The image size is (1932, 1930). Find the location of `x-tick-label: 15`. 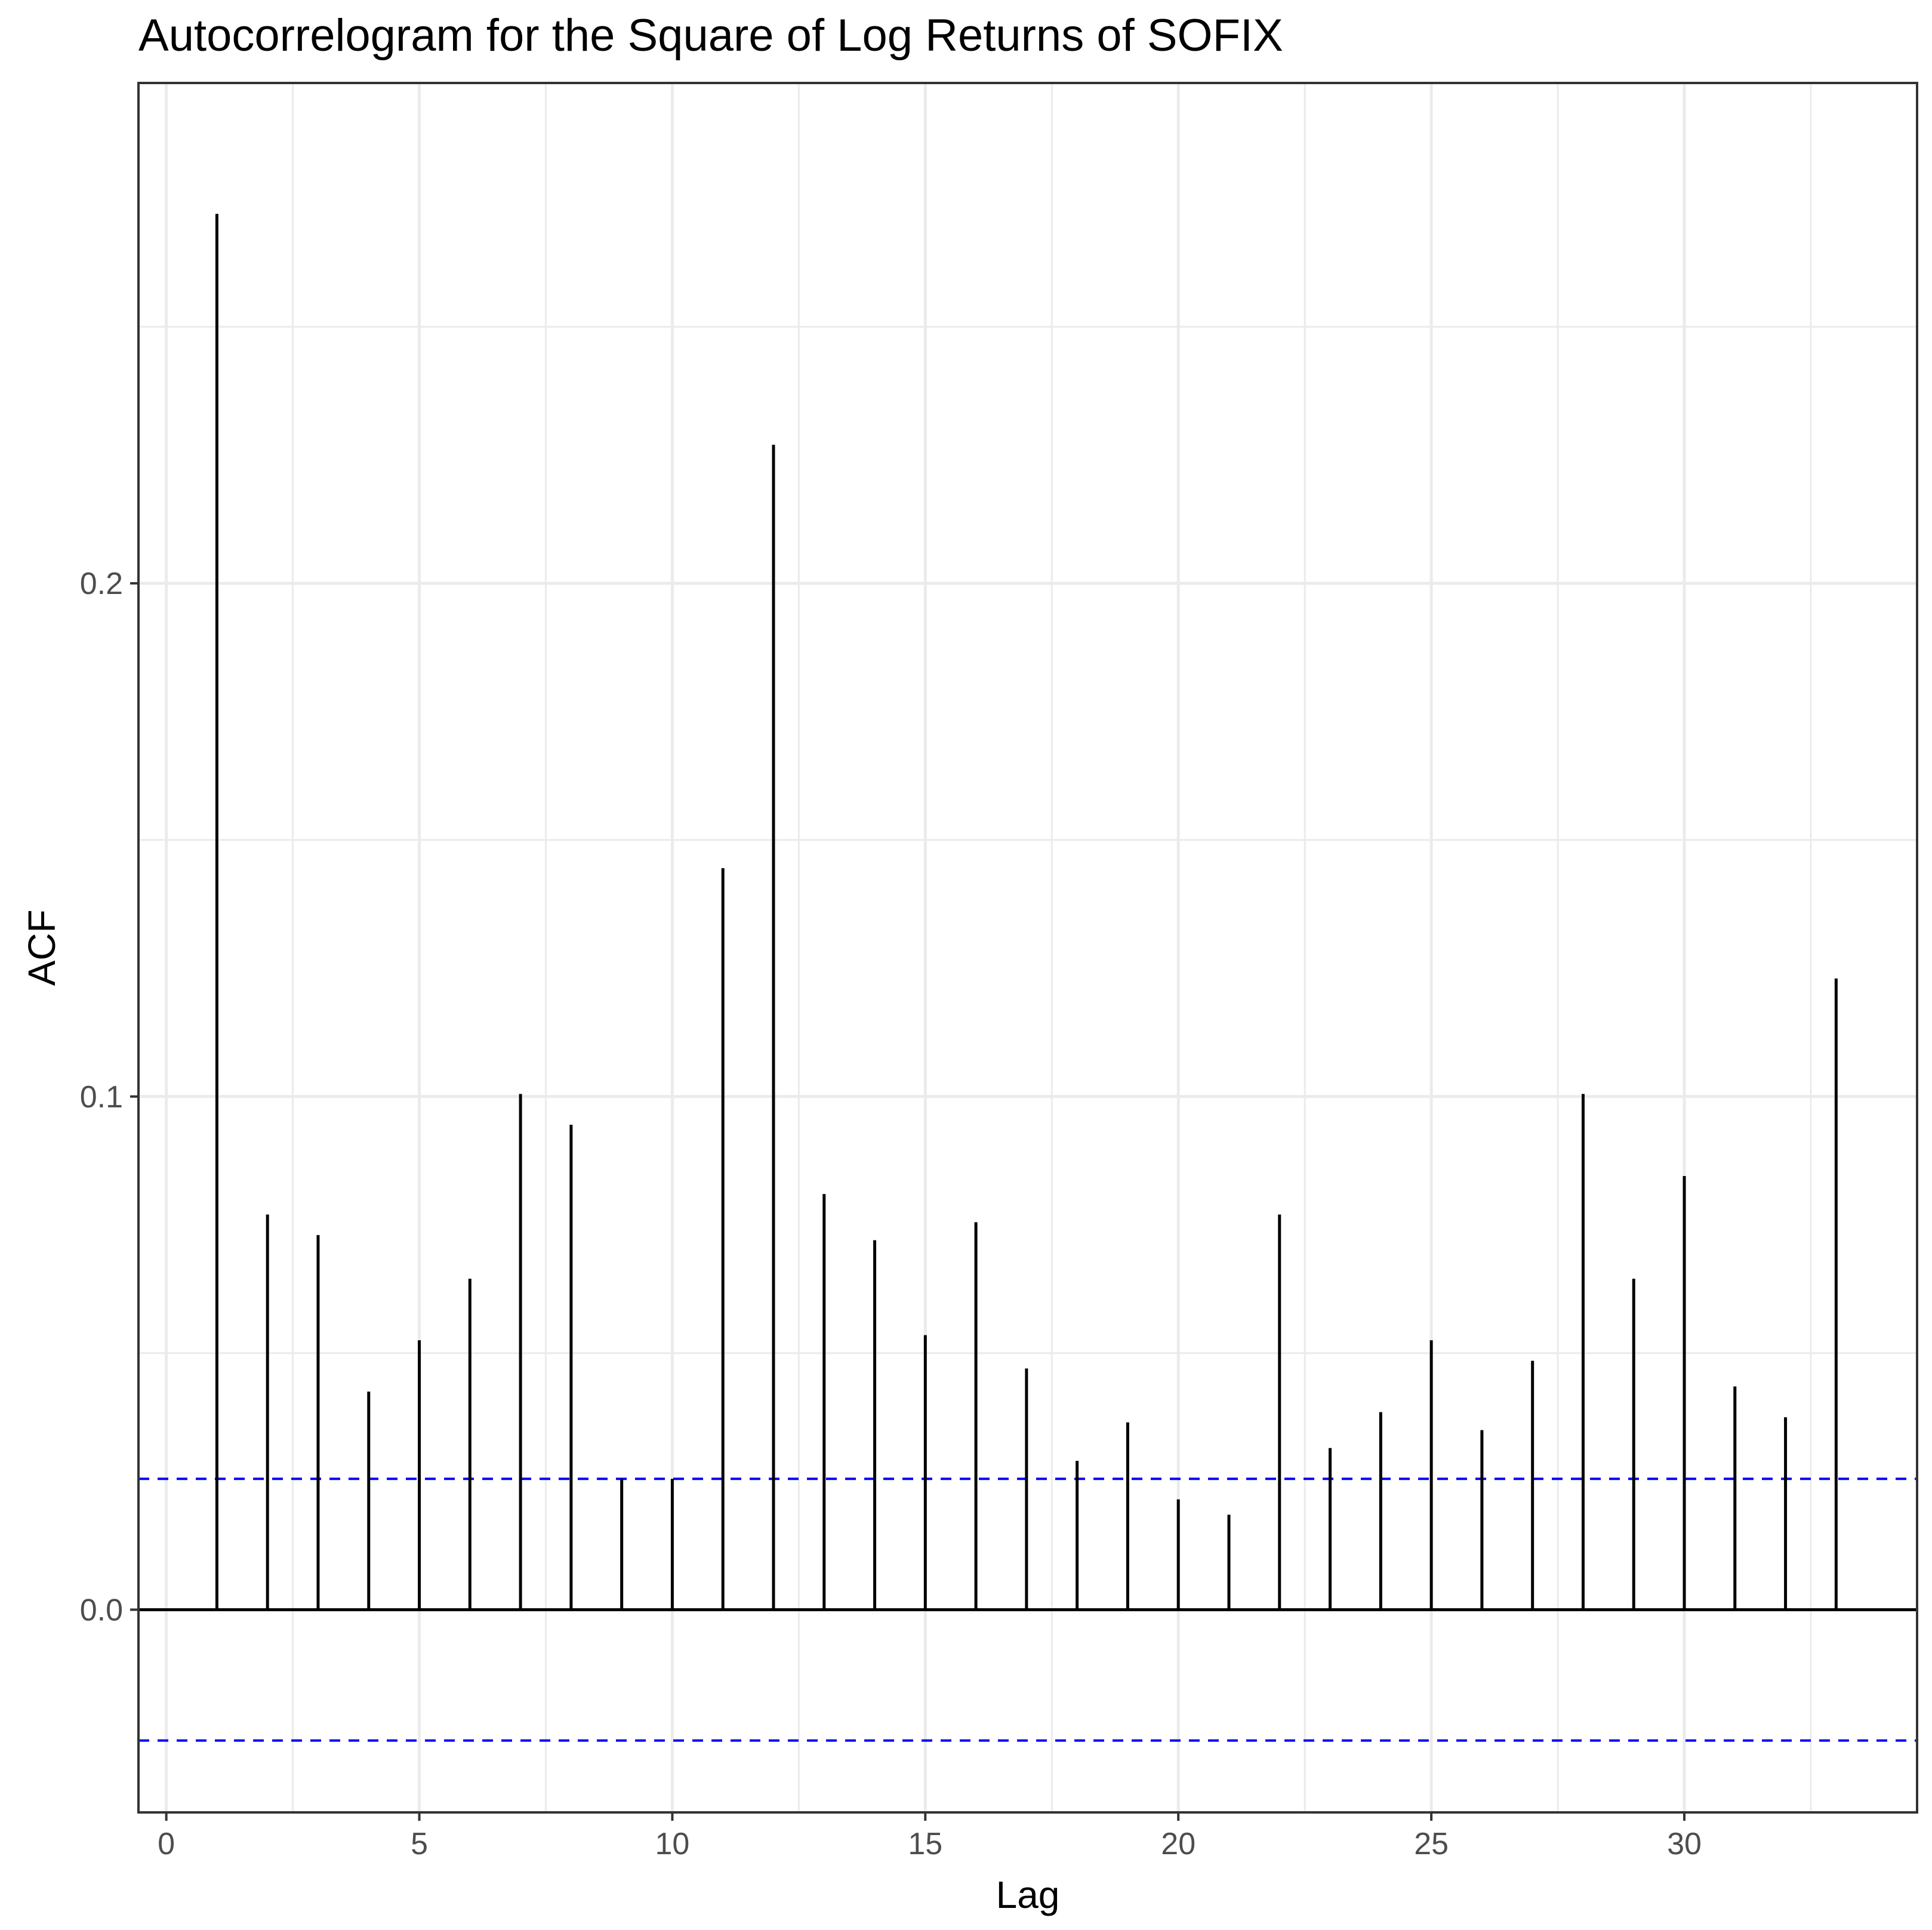

x-tick-label: 15 is located at coordinates (925, 1844).